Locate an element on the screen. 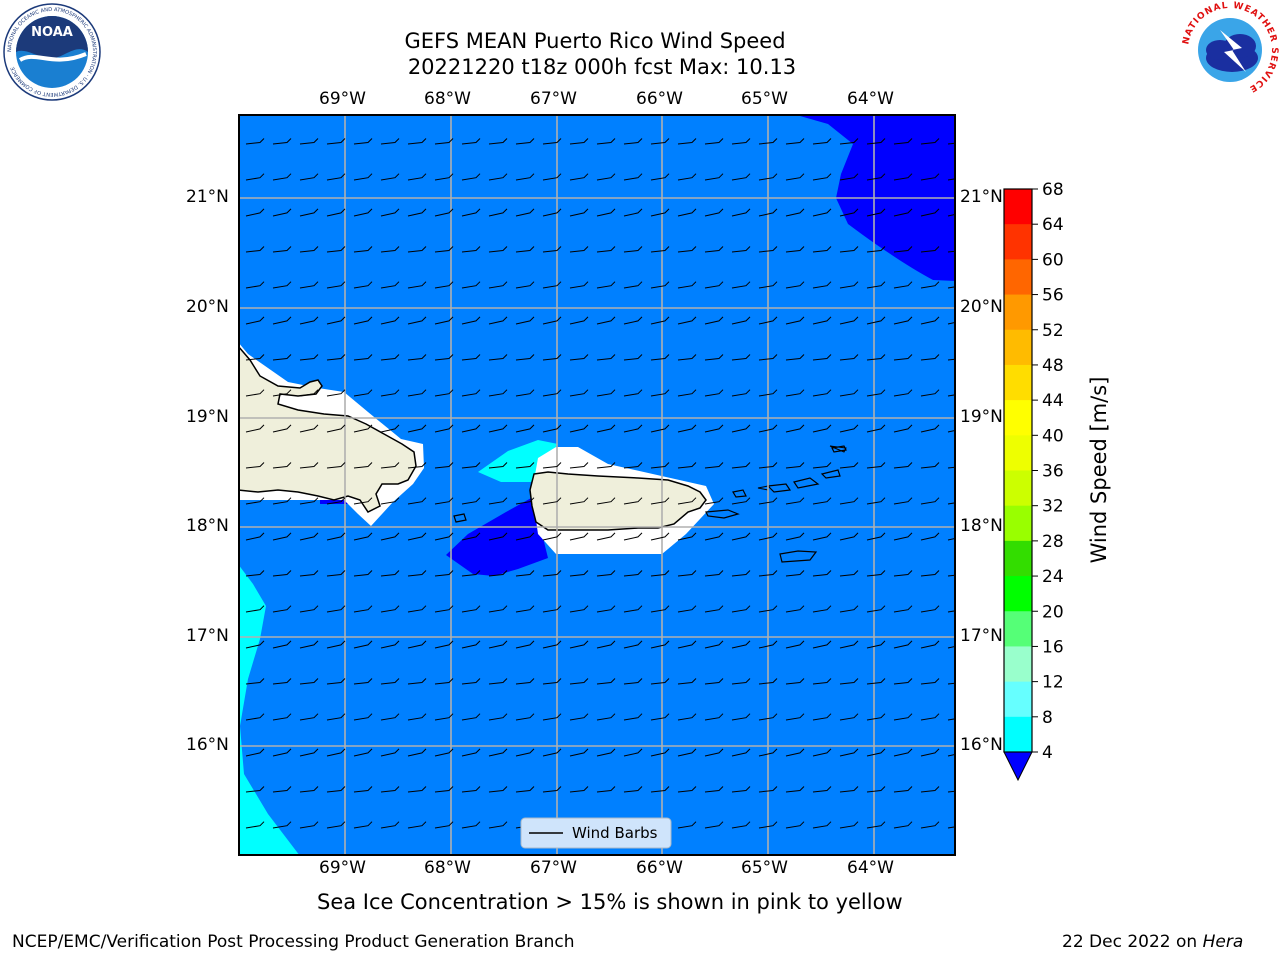 The width and height of the screenshot is (1280, 960). colorbar-tick-label: 24 is located at coordinates (1053, 577).